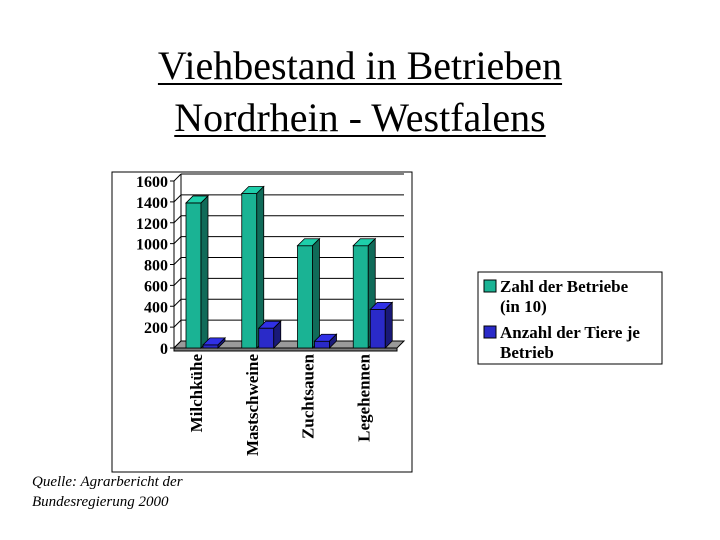 This screenshot has height=540, width=720. I want to click on y-tick-labels: 0 200 400 600 800 1000 1200 1400 1600, so click(152, 266).